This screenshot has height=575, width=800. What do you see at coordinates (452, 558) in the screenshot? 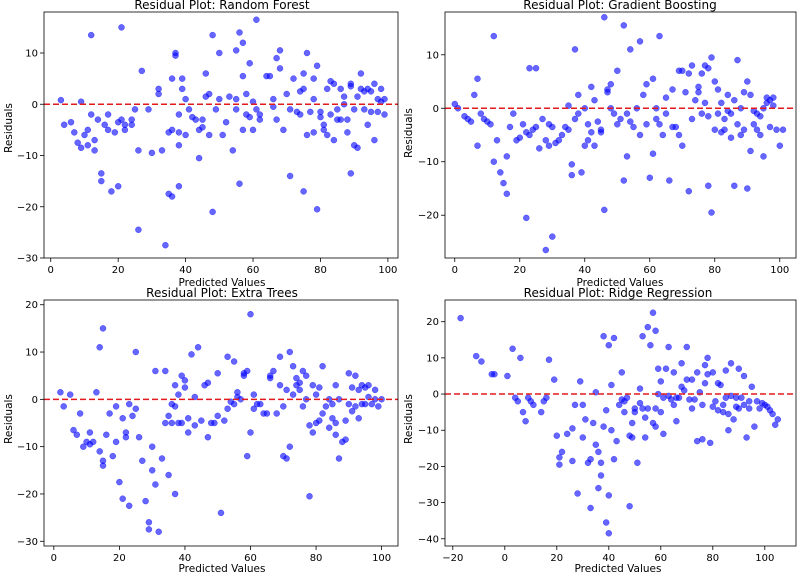
I see `x-tick-label: −20` at bounding box center [452, 558].